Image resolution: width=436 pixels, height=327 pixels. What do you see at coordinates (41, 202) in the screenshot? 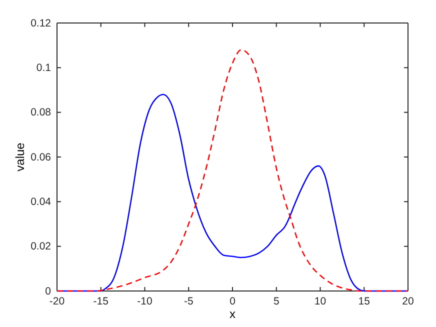
I see `y-tick-label: 0.04` at bounding box center [41, 202].